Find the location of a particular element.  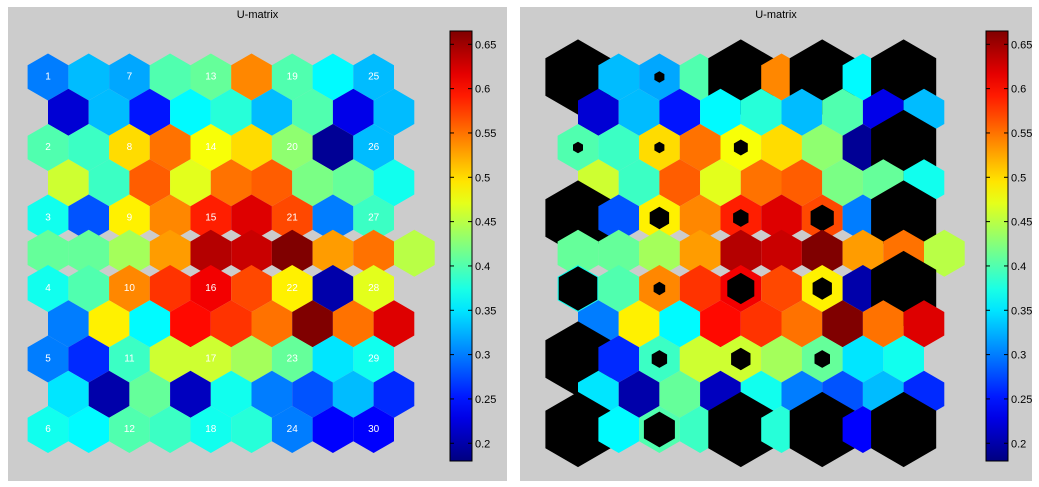

colorbar-tick-label: 0.5 is located at coordinates (1018, 178).